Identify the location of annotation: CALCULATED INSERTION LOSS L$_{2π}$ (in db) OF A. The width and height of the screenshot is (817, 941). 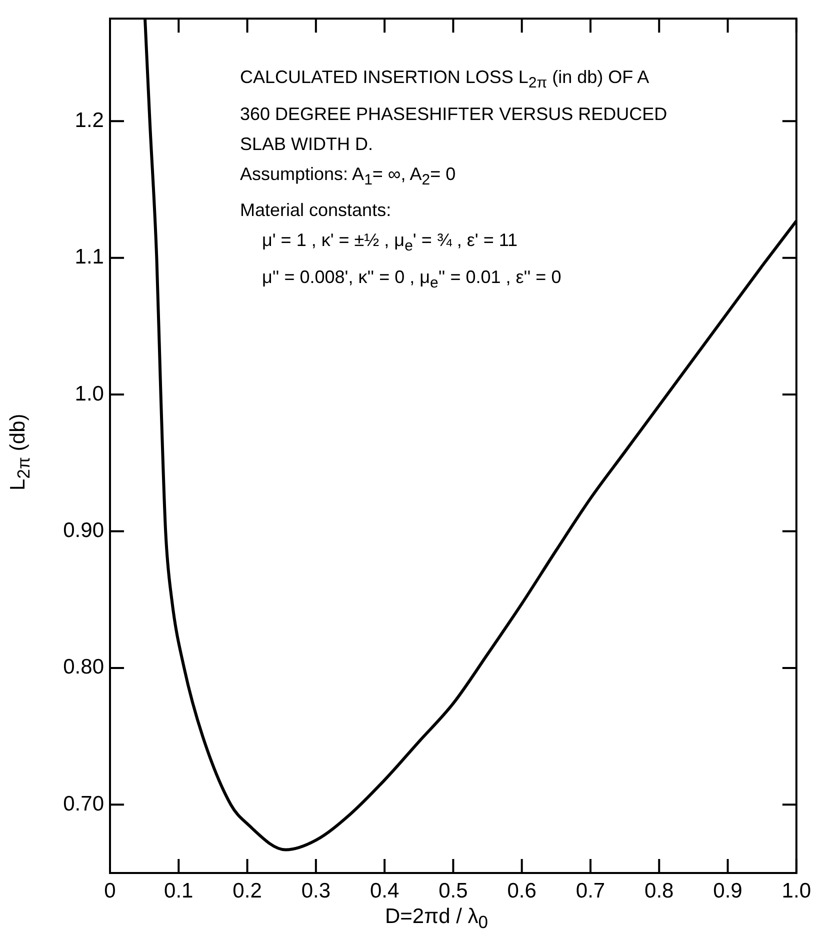
(445, 80).